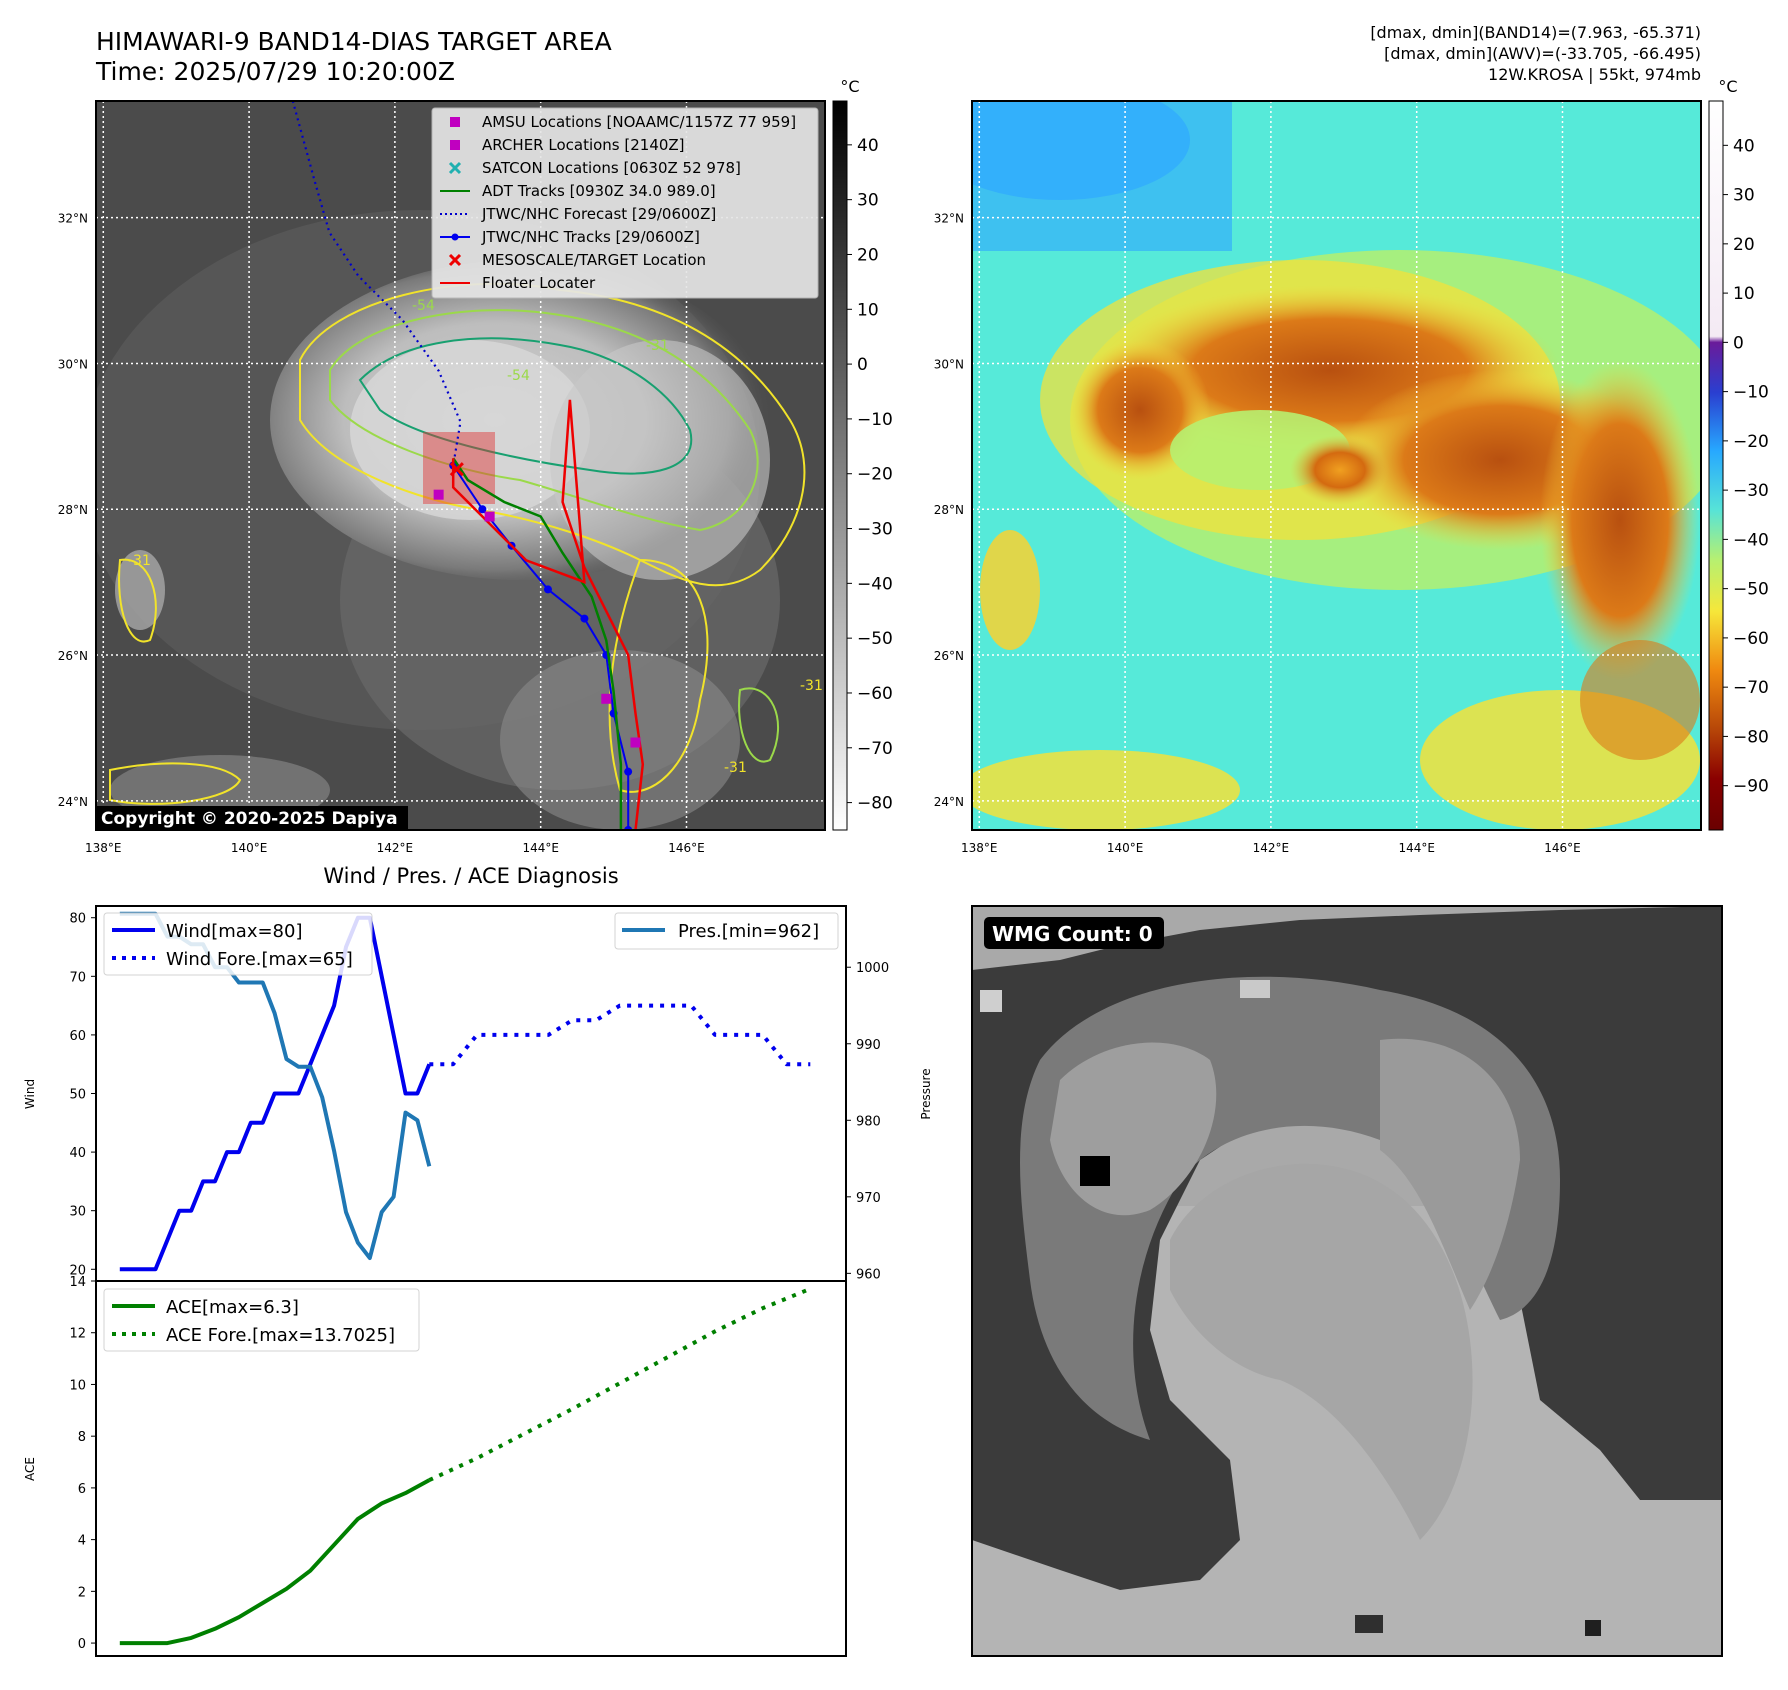  Describe the element at coordinates (470, 876) in the screenshot. I see `chart-title: Wind / Pres. / ACE Diagnosis` at that location.